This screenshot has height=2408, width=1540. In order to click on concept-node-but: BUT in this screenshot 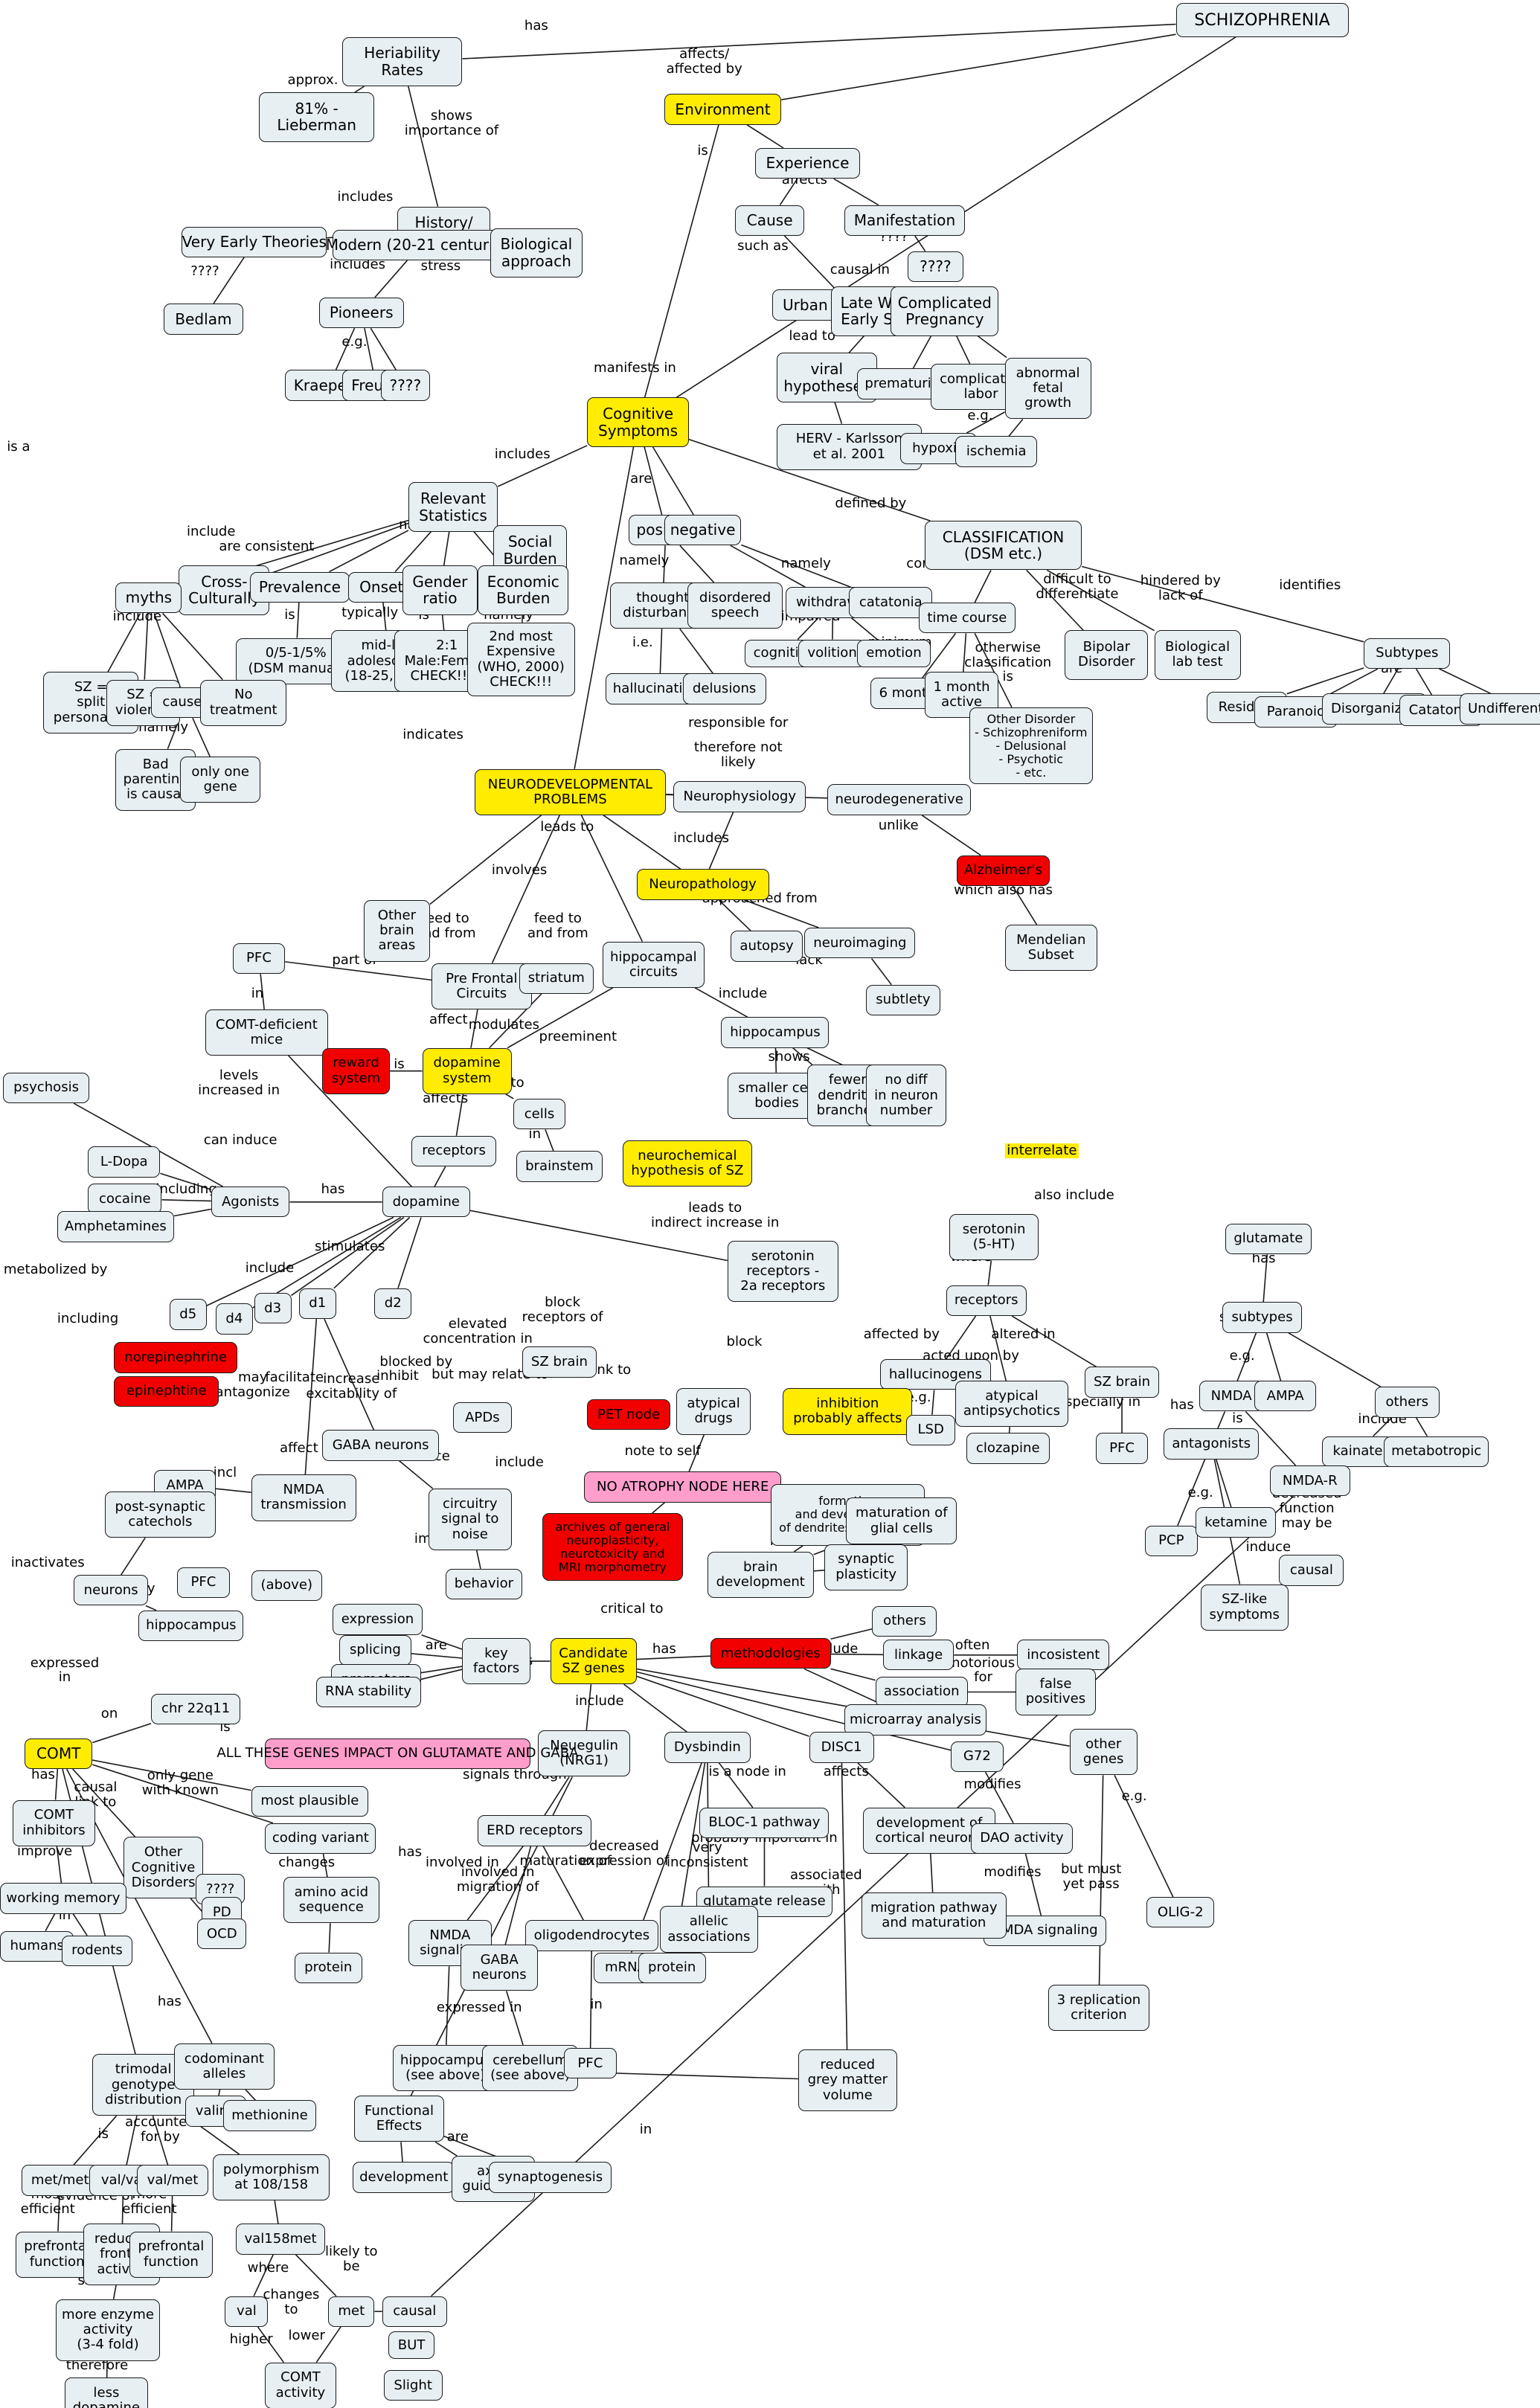, I will do `click(411, 2345)`.